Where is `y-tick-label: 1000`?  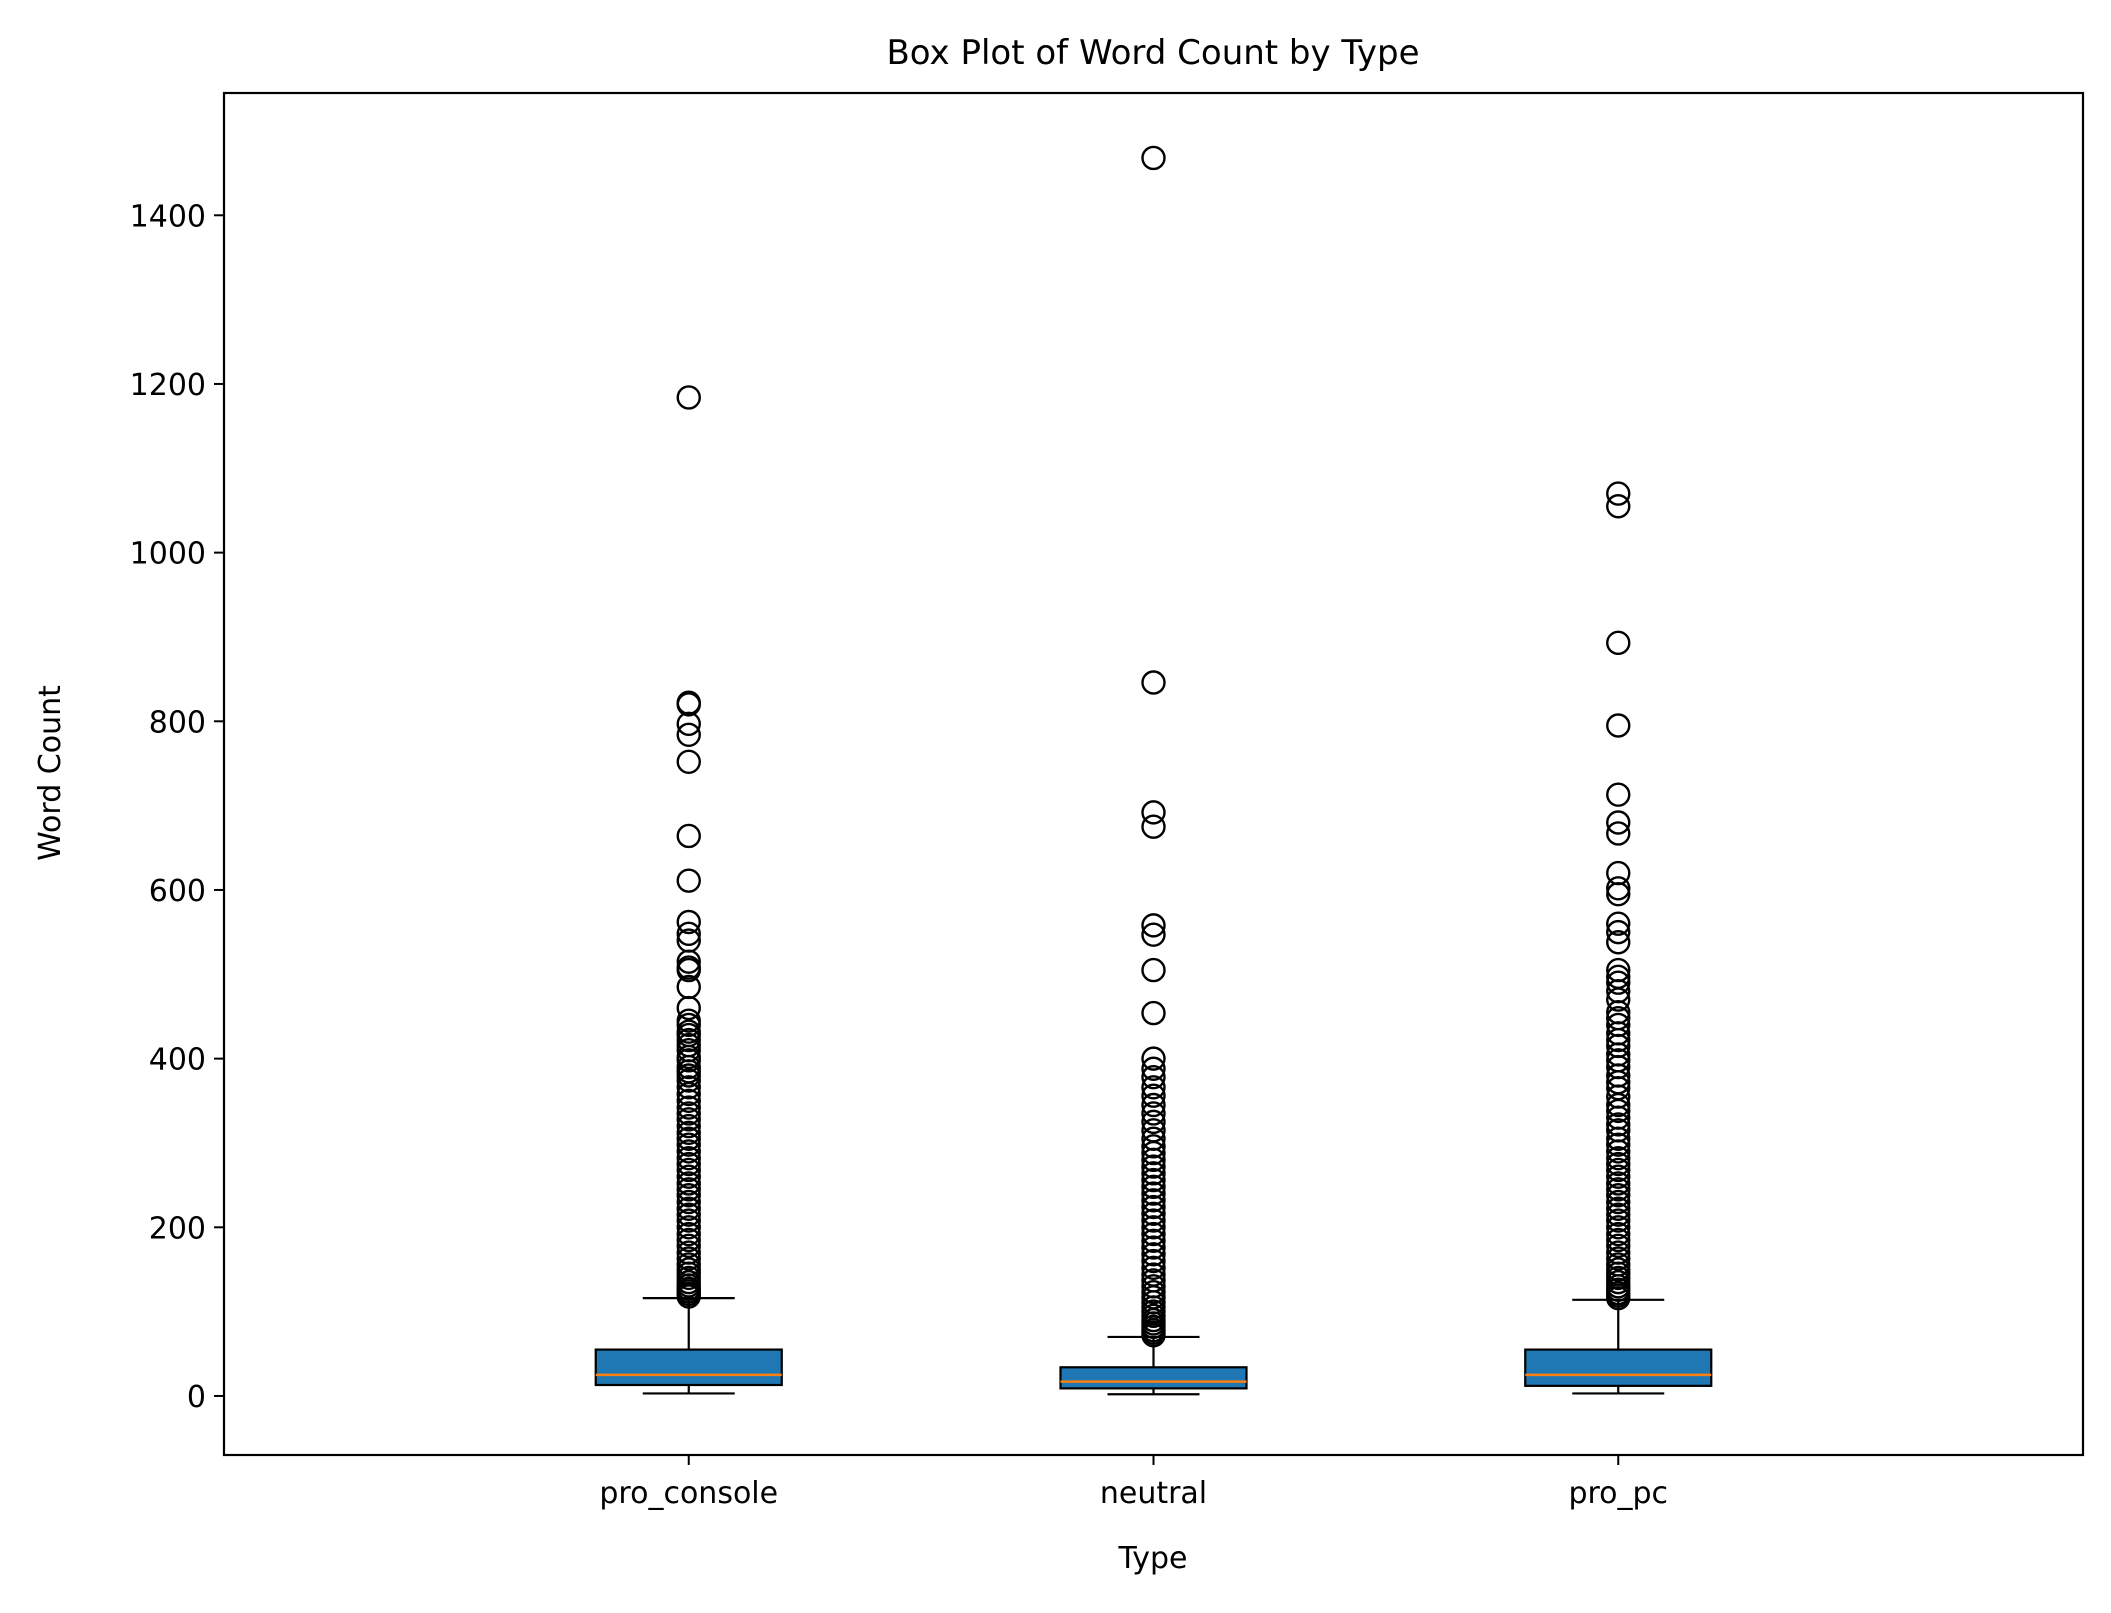
y-tick-label: 1000 is located at coordinates (168, 554).